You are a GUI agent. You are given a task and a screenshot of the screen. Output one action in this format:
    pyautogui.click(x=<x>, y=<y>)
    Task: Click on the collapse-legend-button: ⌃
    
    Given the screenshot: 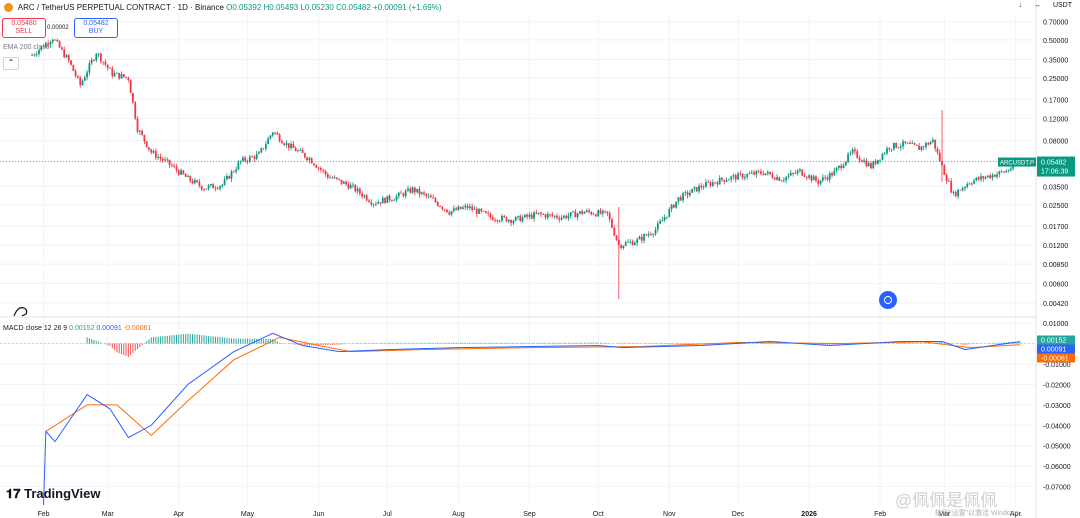 What is the action you would take?
    pyautogui.click(x=11, y=63)
    